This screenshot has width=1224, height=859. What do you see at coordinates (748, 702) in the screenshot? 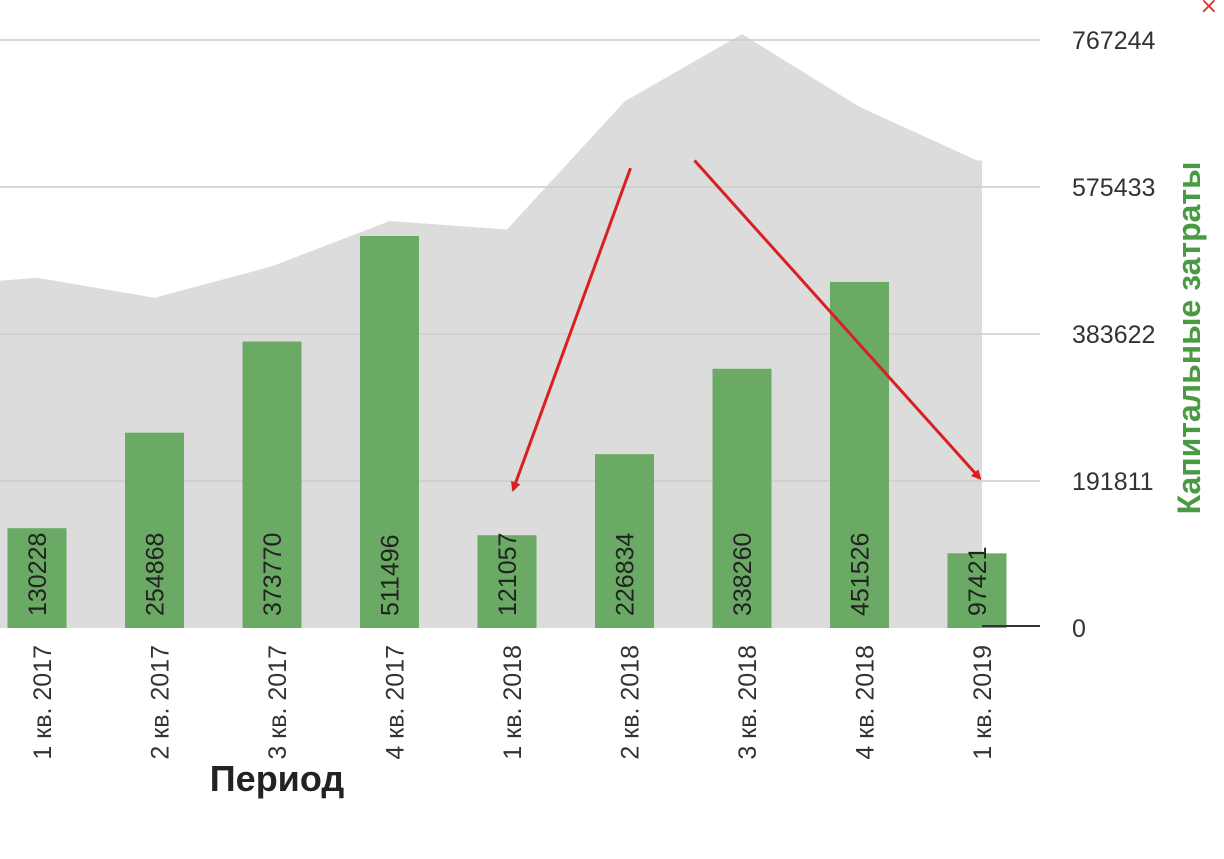
I see `x-tick-label: 3 кв. 2018` at bounding box center [748, 702].